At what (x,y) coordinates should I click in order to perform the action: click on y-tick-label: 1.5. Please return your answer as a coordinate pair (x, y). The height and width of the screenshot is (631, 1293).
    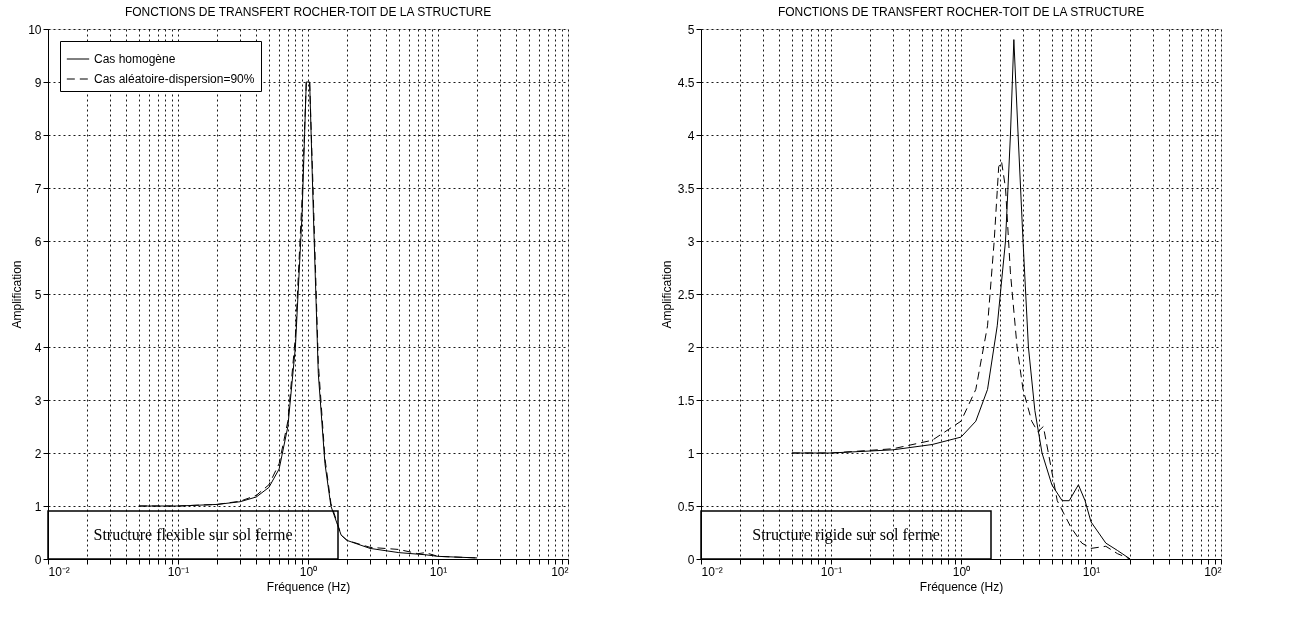
    Looking at the image, I should click on (686, 400).